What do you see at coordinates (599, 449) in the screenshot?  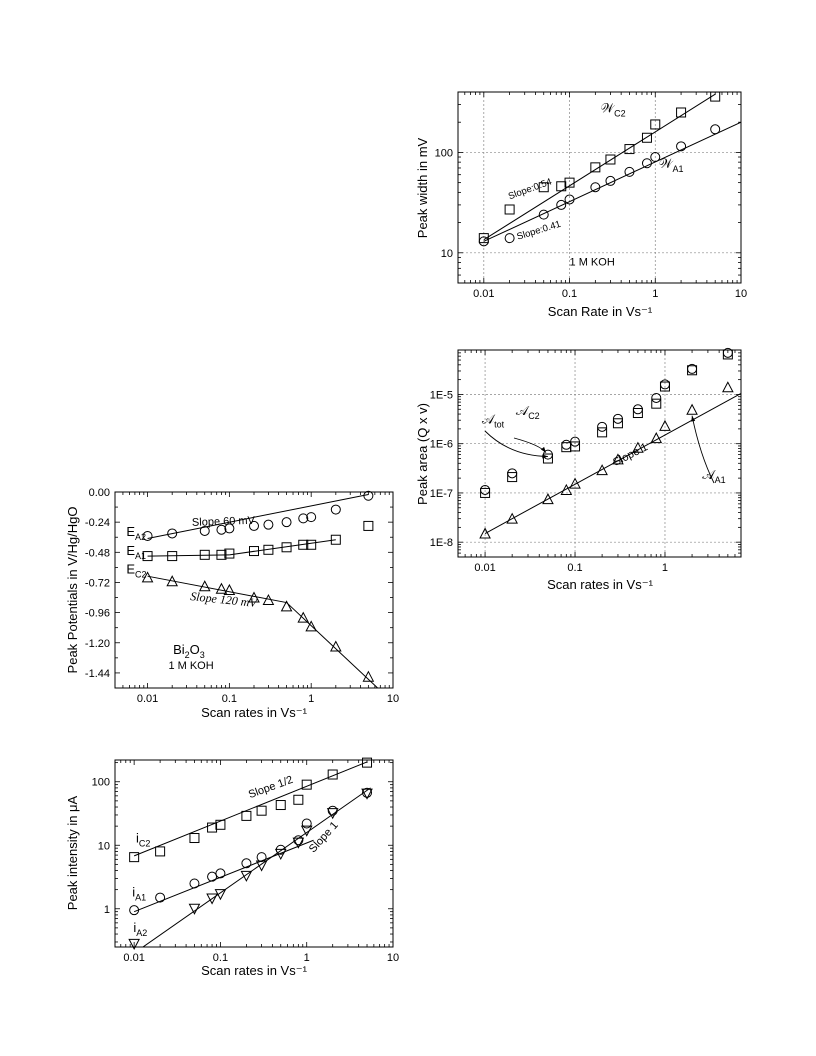 I see `pointer-arrows` at bounding box center [599, 449].